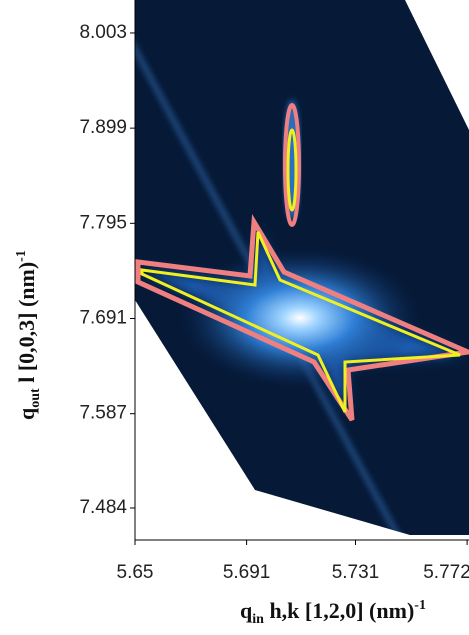  I want to click on y-tick-label: 7.691, so click(103, 318).